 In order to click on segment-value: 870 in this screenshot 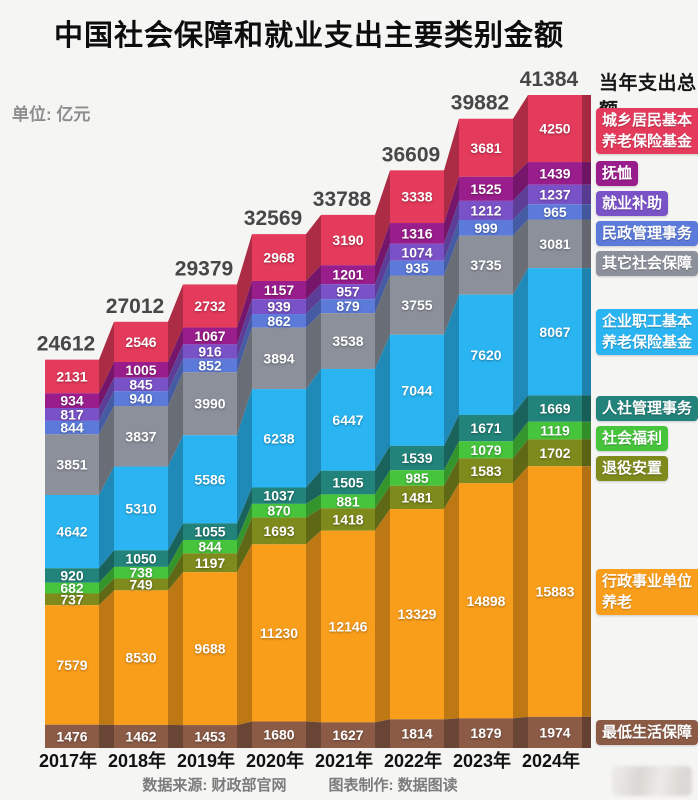, I will do `click(279, 511)`.